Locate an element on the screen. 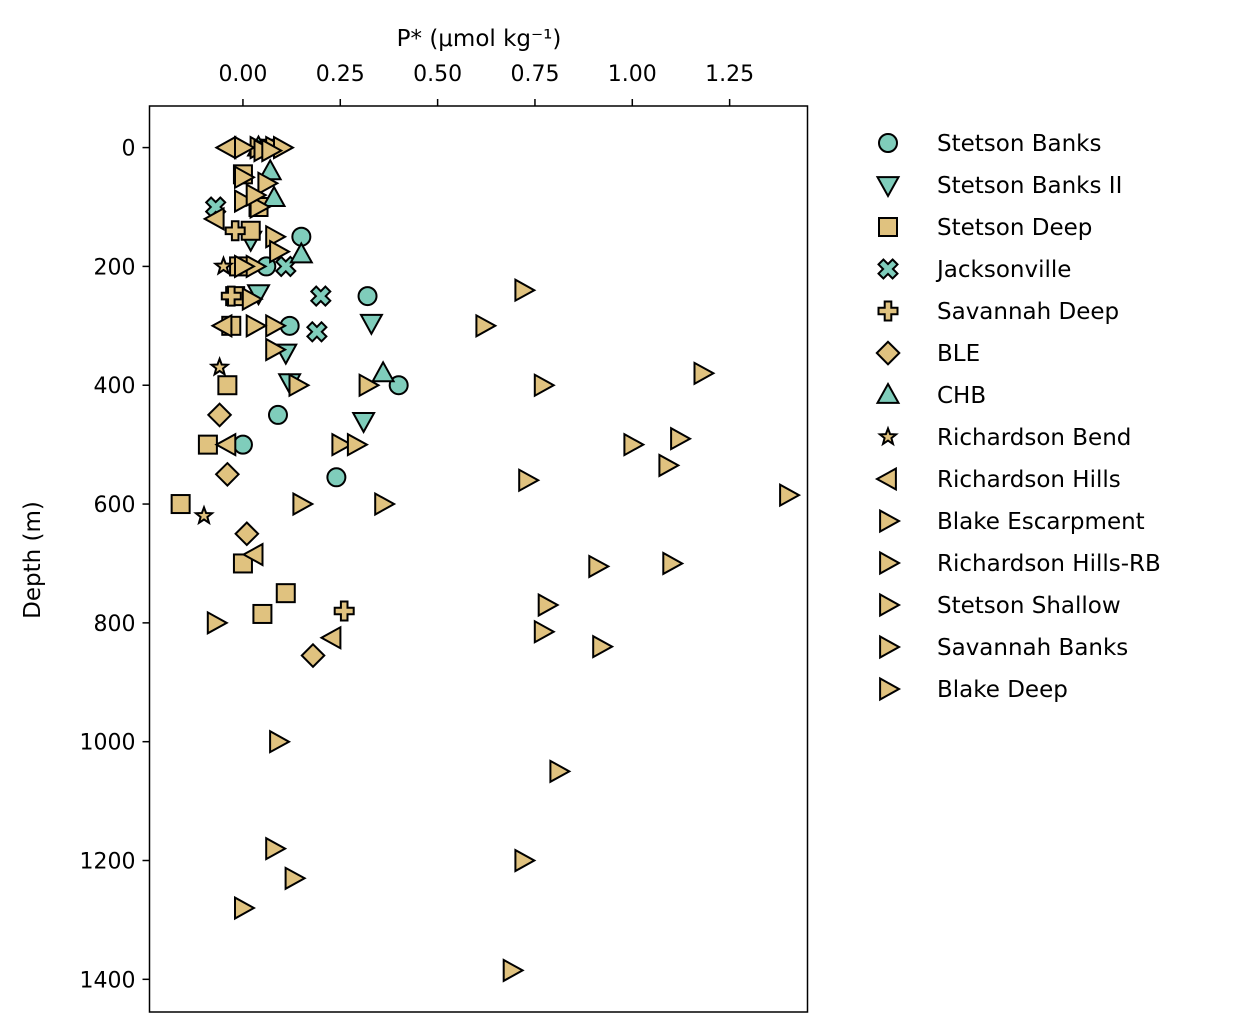  series-blake-deep is located at coordinates (264, 174).